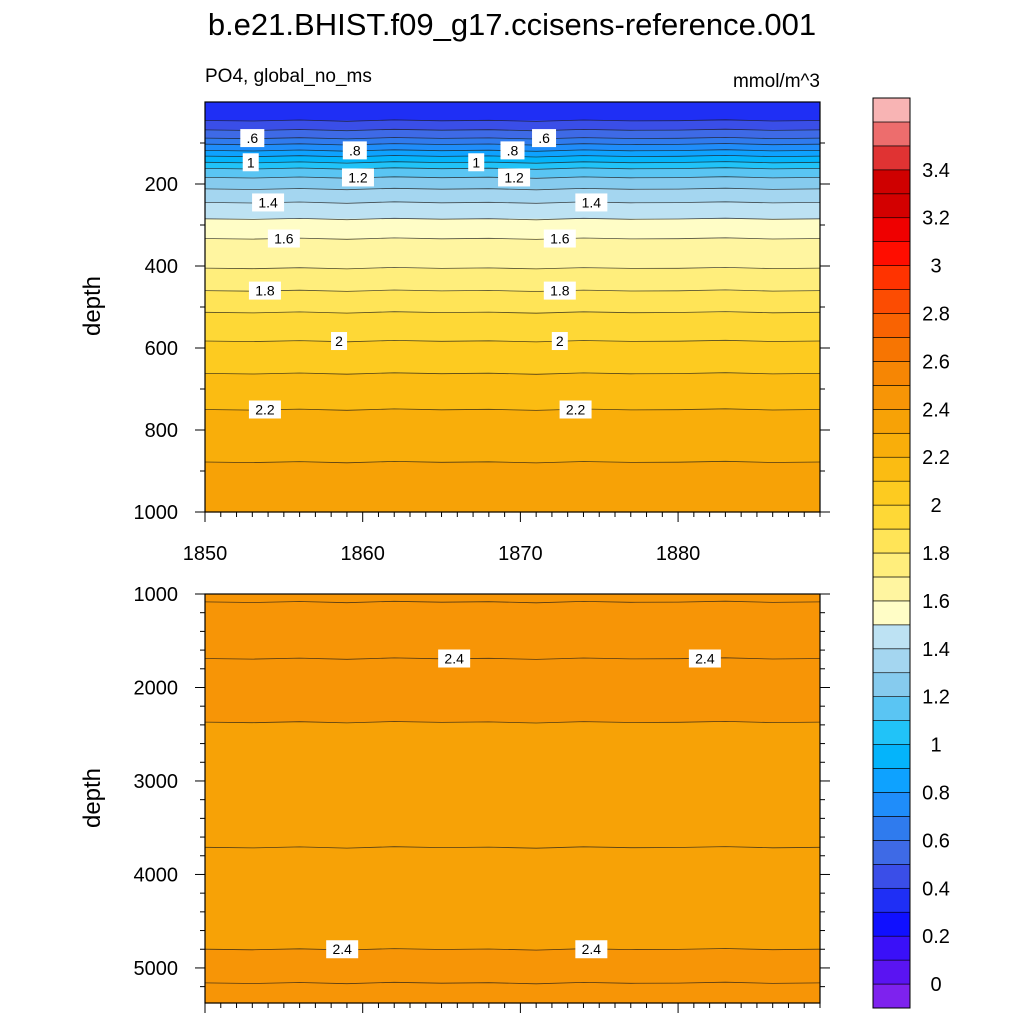 Image resolution: width=1024 pixels, height=1024 pixels. What do you see at coordinates (560, 239) in the screenshot?
I see `contour-label: 1.6` at bounding box center [560, 239].